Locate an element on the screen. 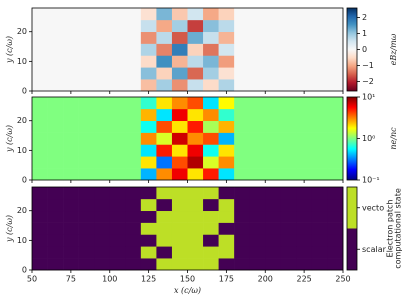 The height and width of the screenshot is (299, 407). x-tick-label: 250 is located at coordinates (342, 279).